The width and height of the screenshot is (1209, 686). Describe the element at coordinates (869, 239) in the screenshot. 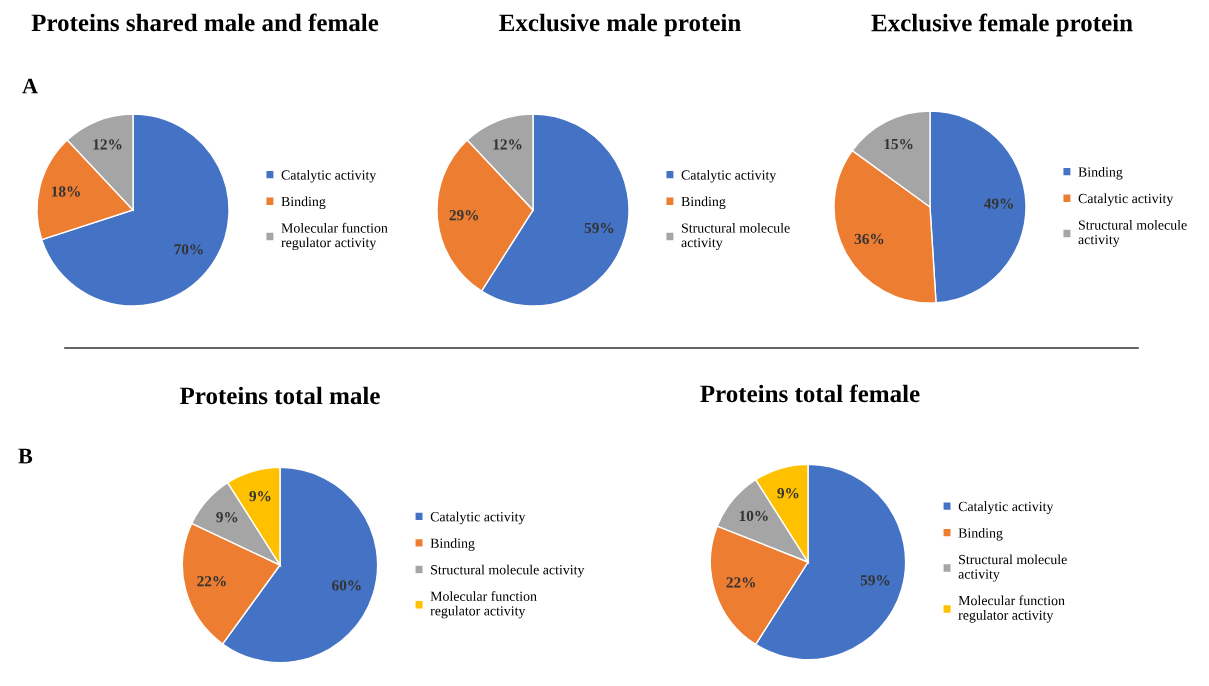

I see `data-label: 36%` at that location.